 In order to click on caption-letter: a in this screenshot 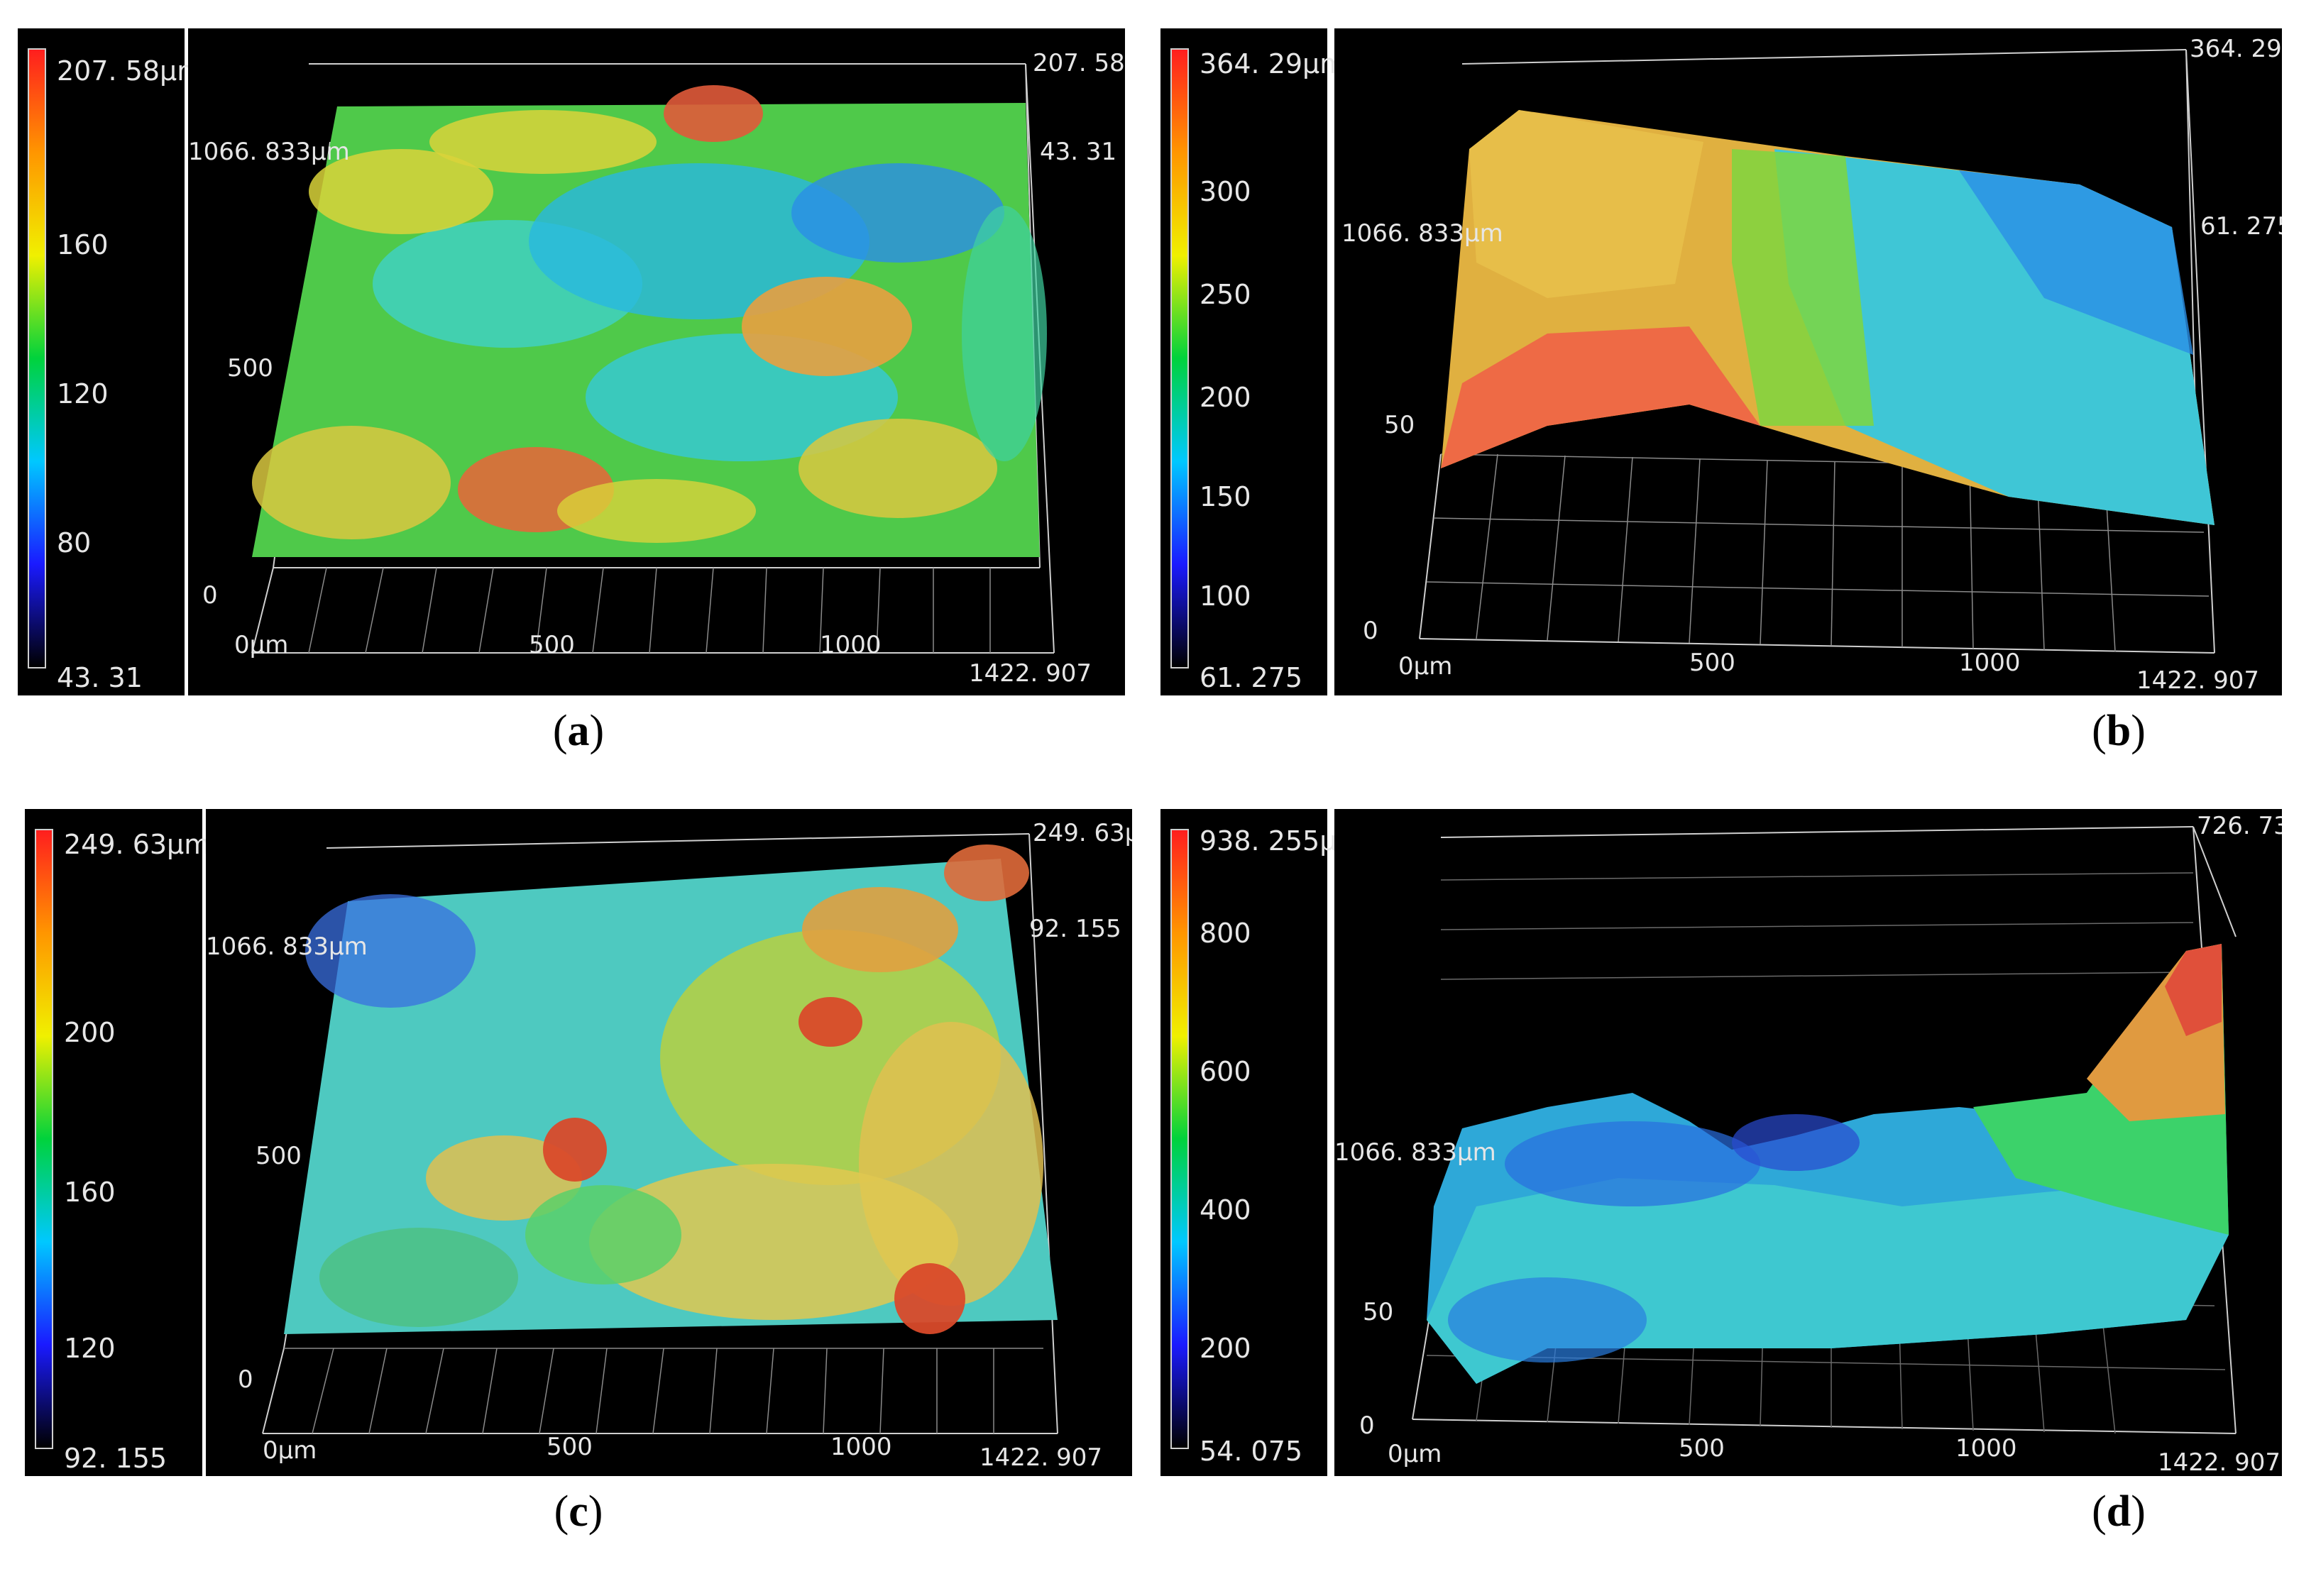, I will do `click(579, 731)`.